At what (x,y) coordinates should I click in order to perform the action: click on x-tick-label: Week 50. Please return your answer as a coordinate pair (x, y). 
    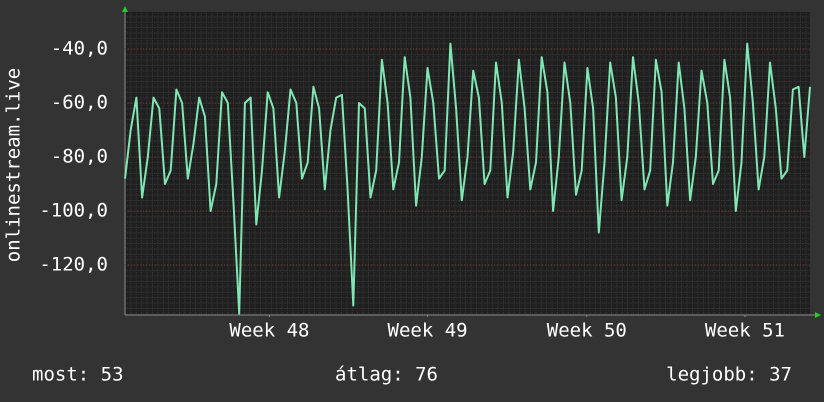
    Looking at the image, I should click on (587, 331).